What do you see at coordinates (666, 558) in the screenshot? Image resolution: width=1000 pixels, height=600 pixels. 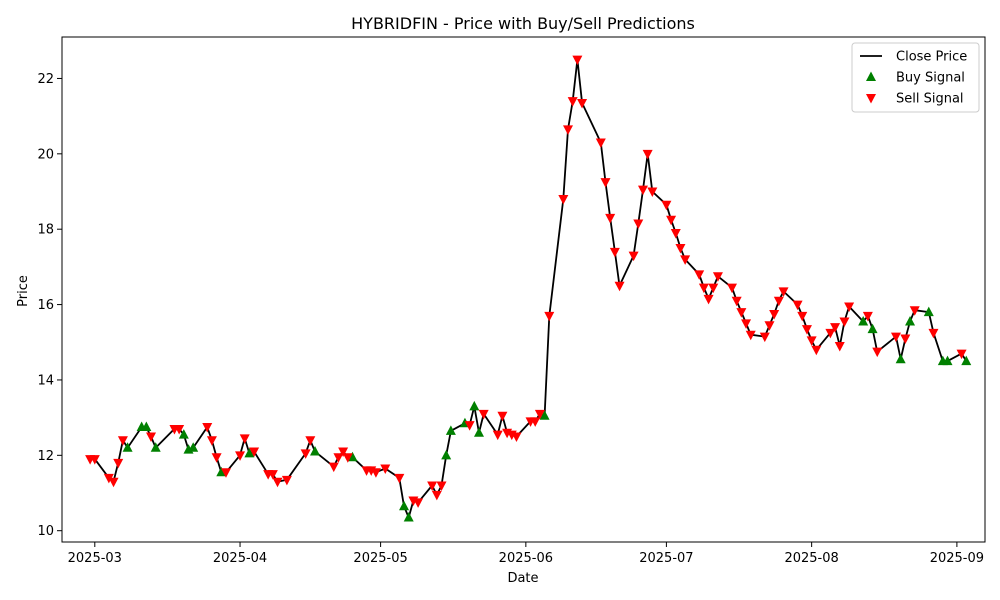 I see `x-tick-label: 2025-07` at bounding box center [666, 558].